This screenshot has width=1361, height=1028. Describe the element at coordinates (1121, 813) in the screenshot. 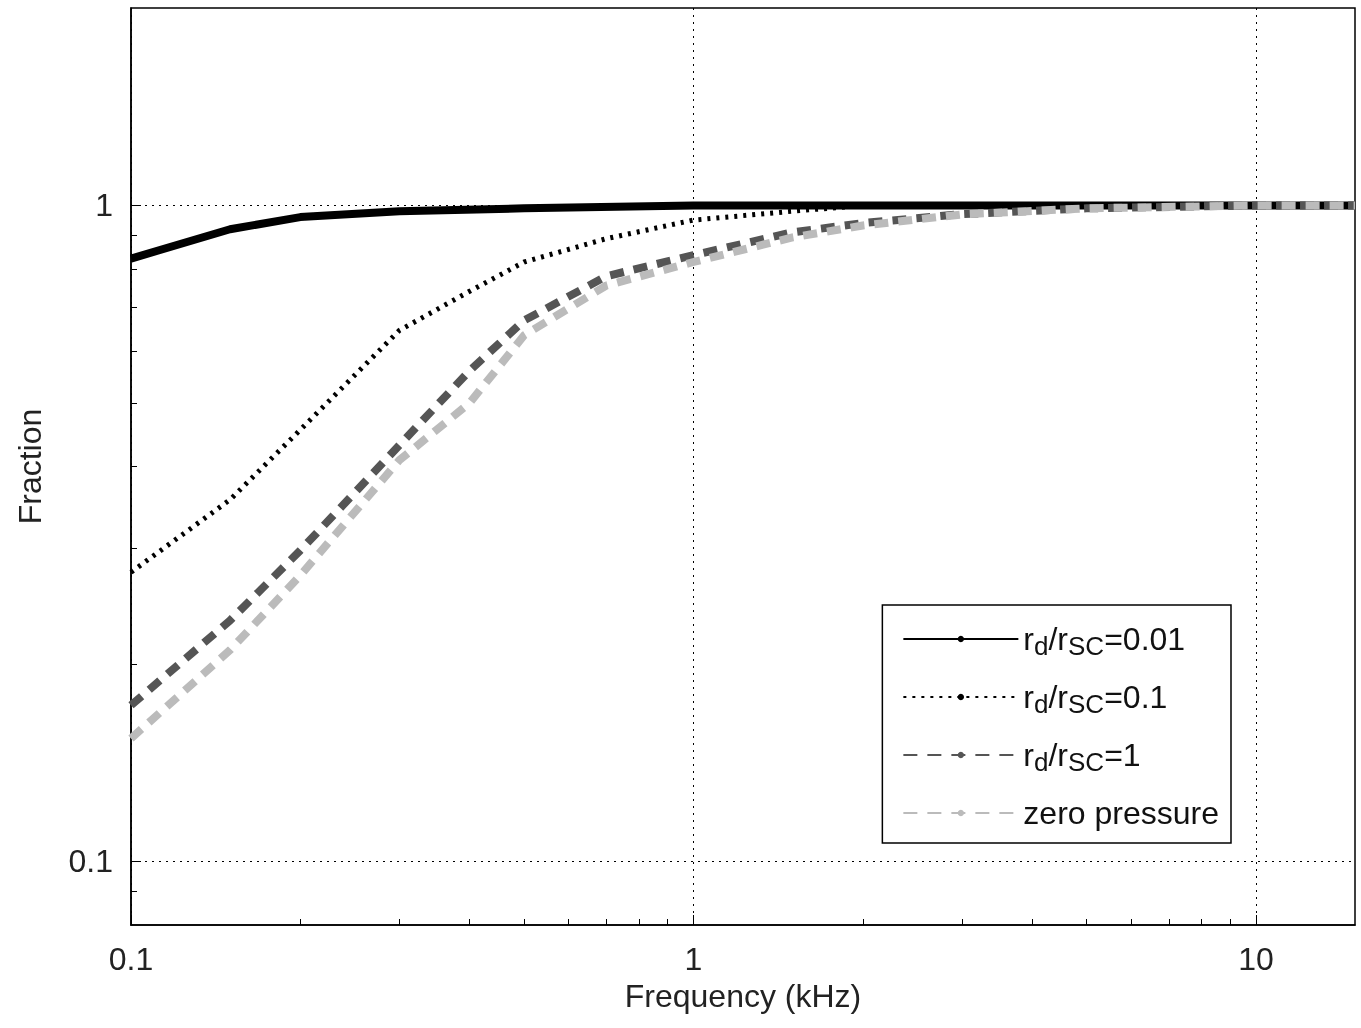

I see `legend-label: zero pressure` at that location.